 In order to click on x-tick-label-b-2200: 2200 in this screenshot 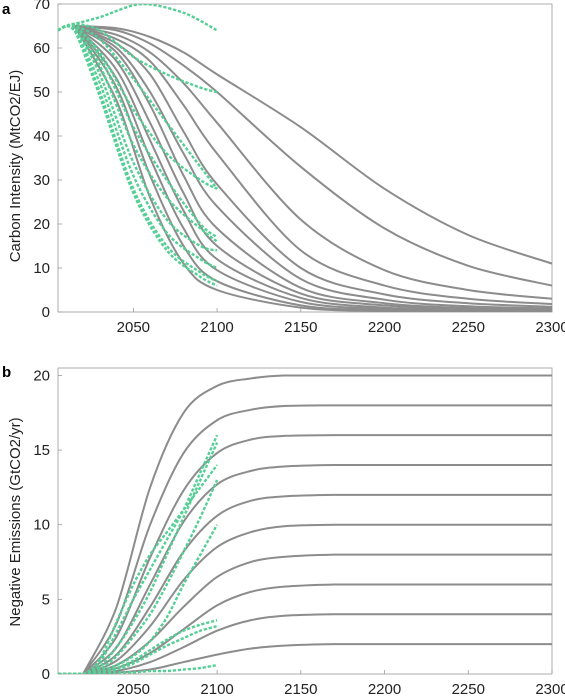, I will do `click(384, 689)`.